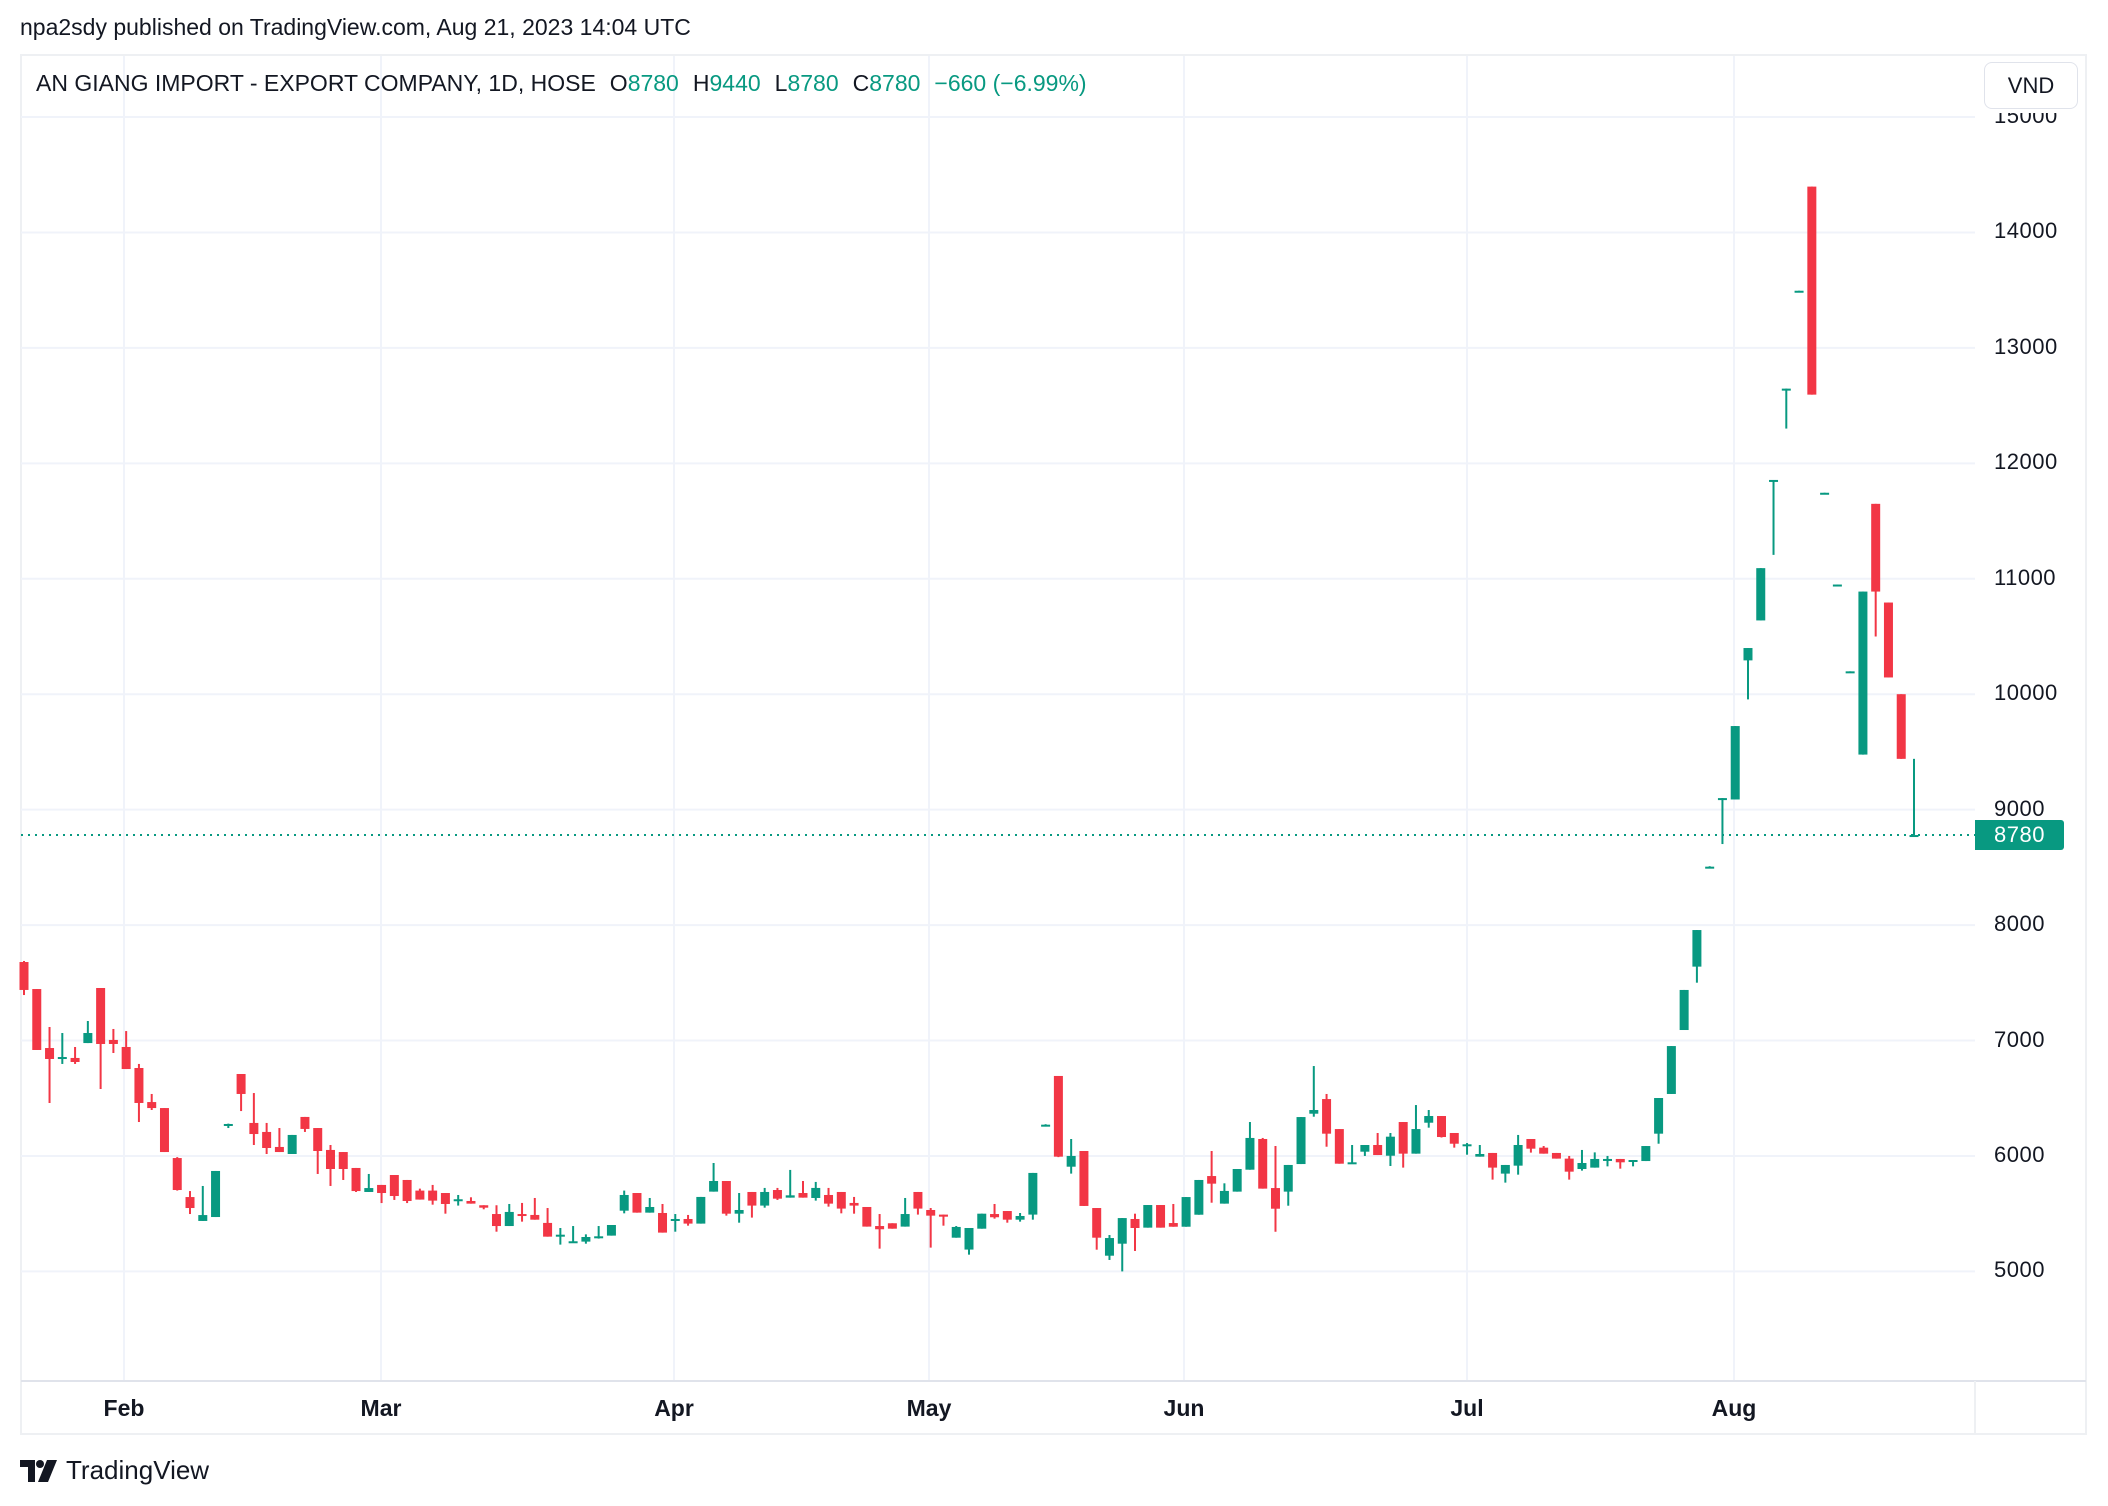 This screenshot has width=2108, height=1506. What do you see at coordinates (2025, 577) in the screenshot?
I see `price-tick-label: 11000` at bounding box center [2025, 577].